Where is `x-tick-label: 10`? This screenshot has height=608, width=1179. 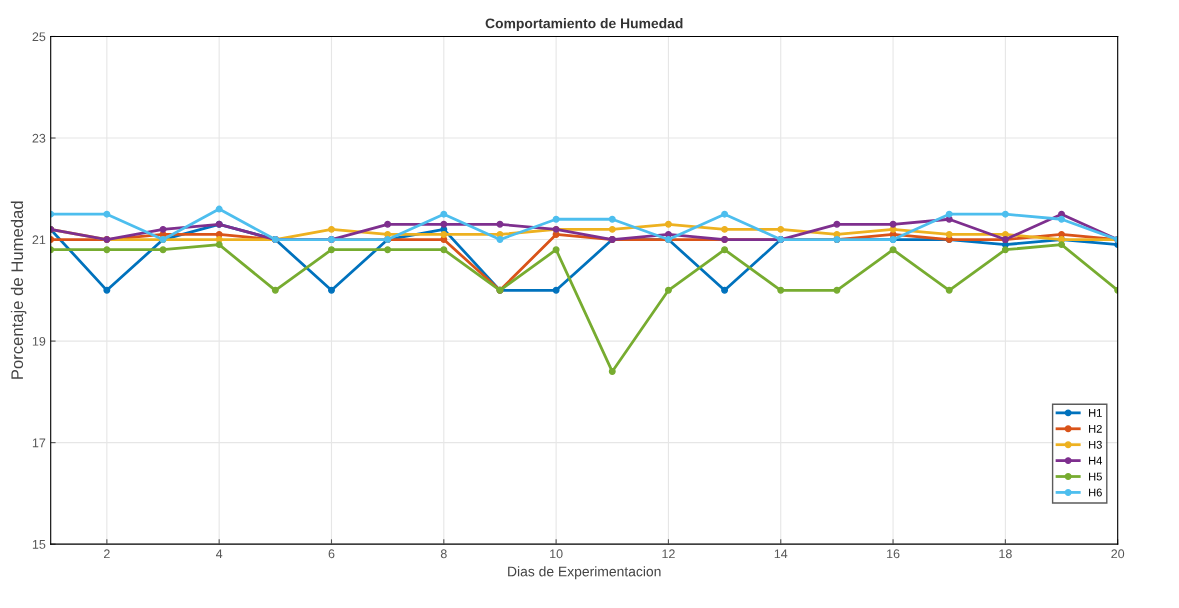 x-tick-label: 10 is located at coordinates (556, 554).